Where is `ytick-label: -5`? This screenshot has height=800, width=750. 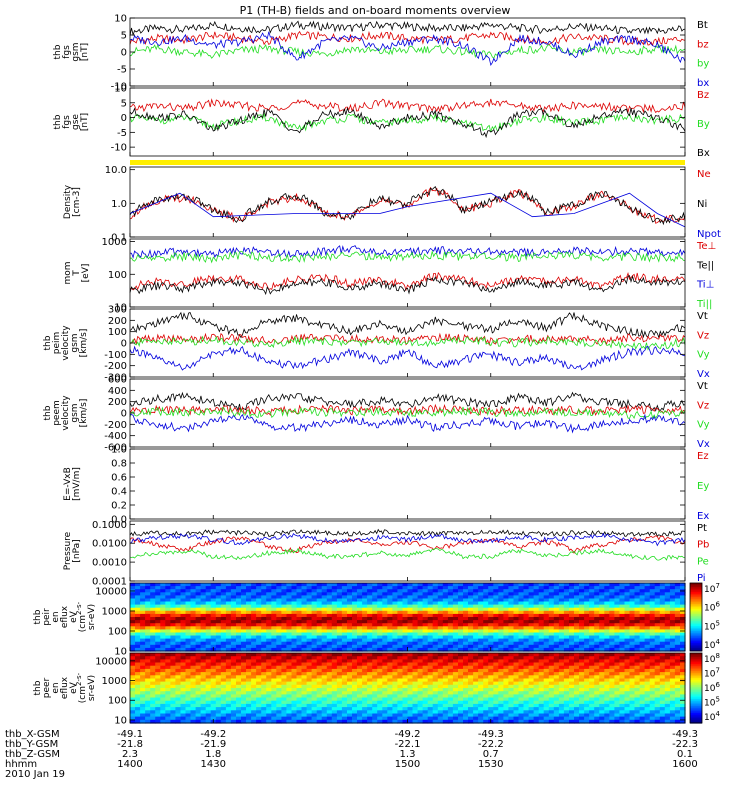
ytick-label: -5 is located at coordinates (122, 133).